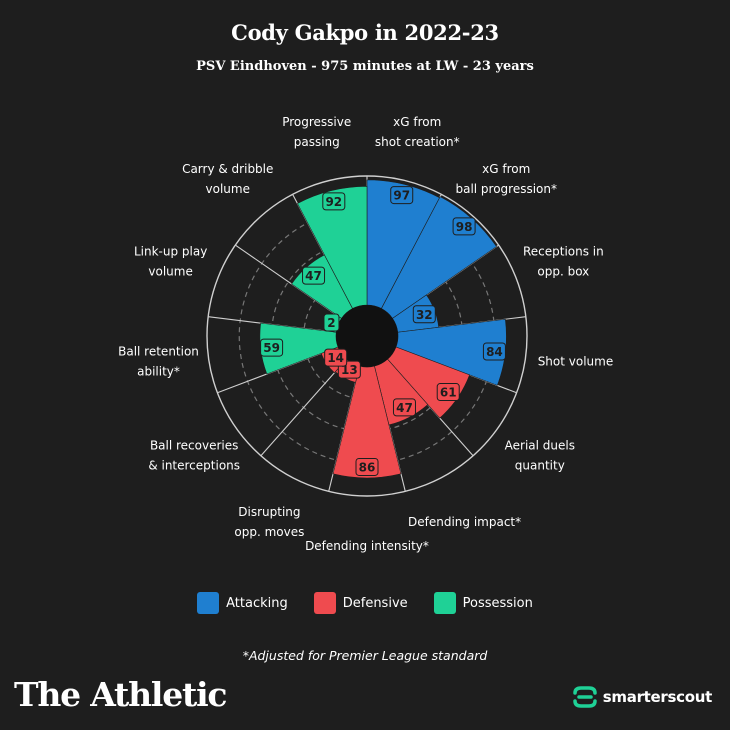 The width and height of the screenshot is (730, 730). I want to click on legend-label-attacking: Attacking, so click(257, 603).